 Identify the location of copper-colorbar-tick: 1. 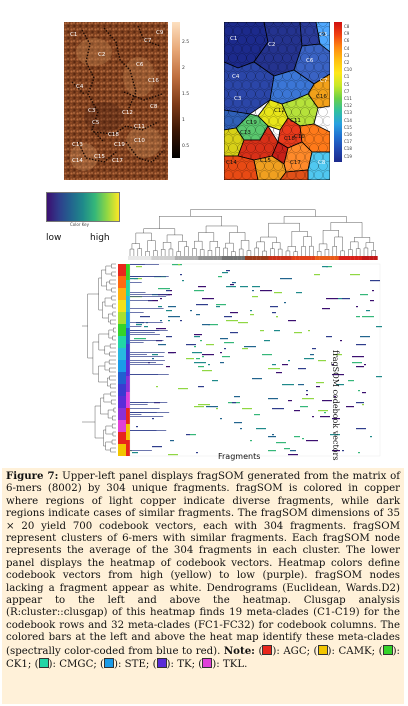
(183, 120).